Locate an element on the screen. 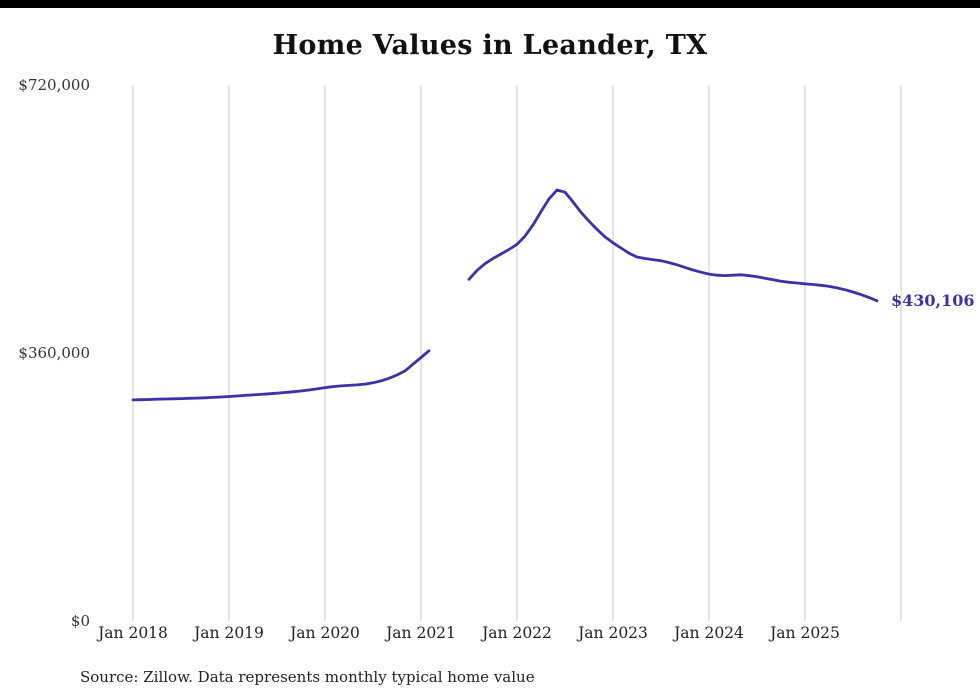  svg-text: Jan 2020 is located at coordinates (324, 633).